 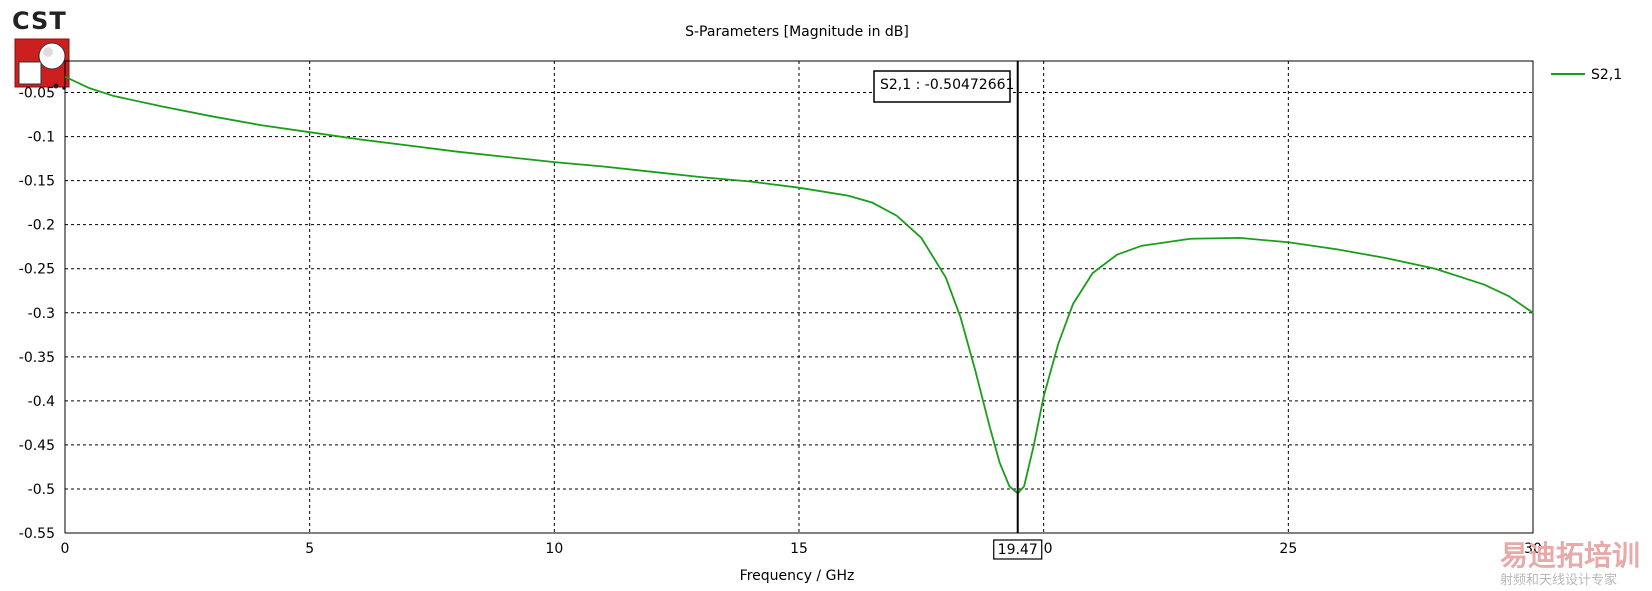 I want to click on y-tick-label: -0.5, so click(x=41, y=490).